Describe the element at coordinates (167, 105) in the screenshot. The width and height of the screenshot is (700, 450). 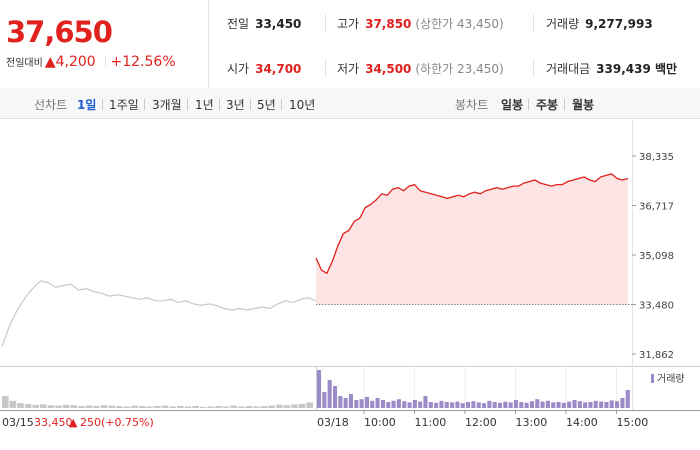
I see `period-3m: 3개월` at that location.